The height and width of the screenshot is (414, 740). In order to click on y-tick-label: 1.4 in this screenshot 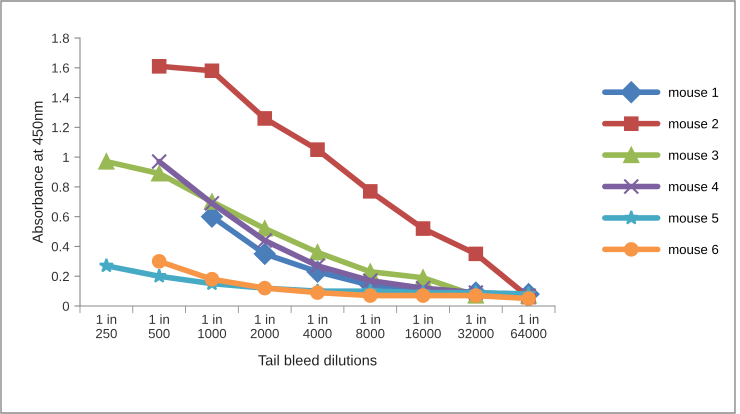, I will do `click(61, 97)`.